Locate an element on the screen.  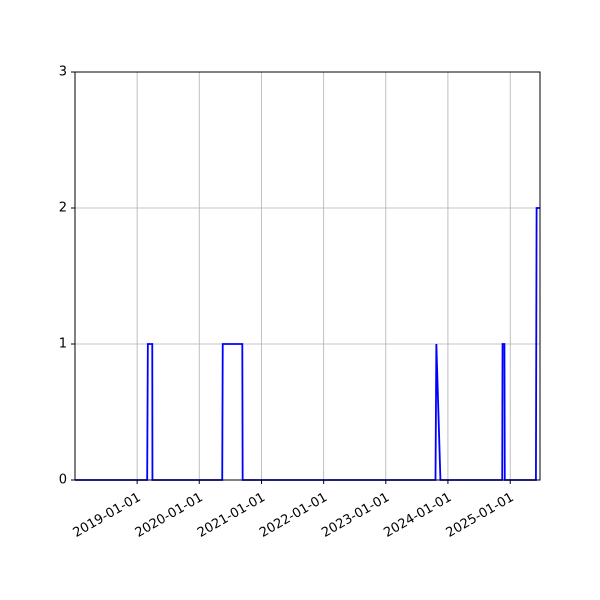
y-tick-label: 3 is located at coordinates (63, 72).